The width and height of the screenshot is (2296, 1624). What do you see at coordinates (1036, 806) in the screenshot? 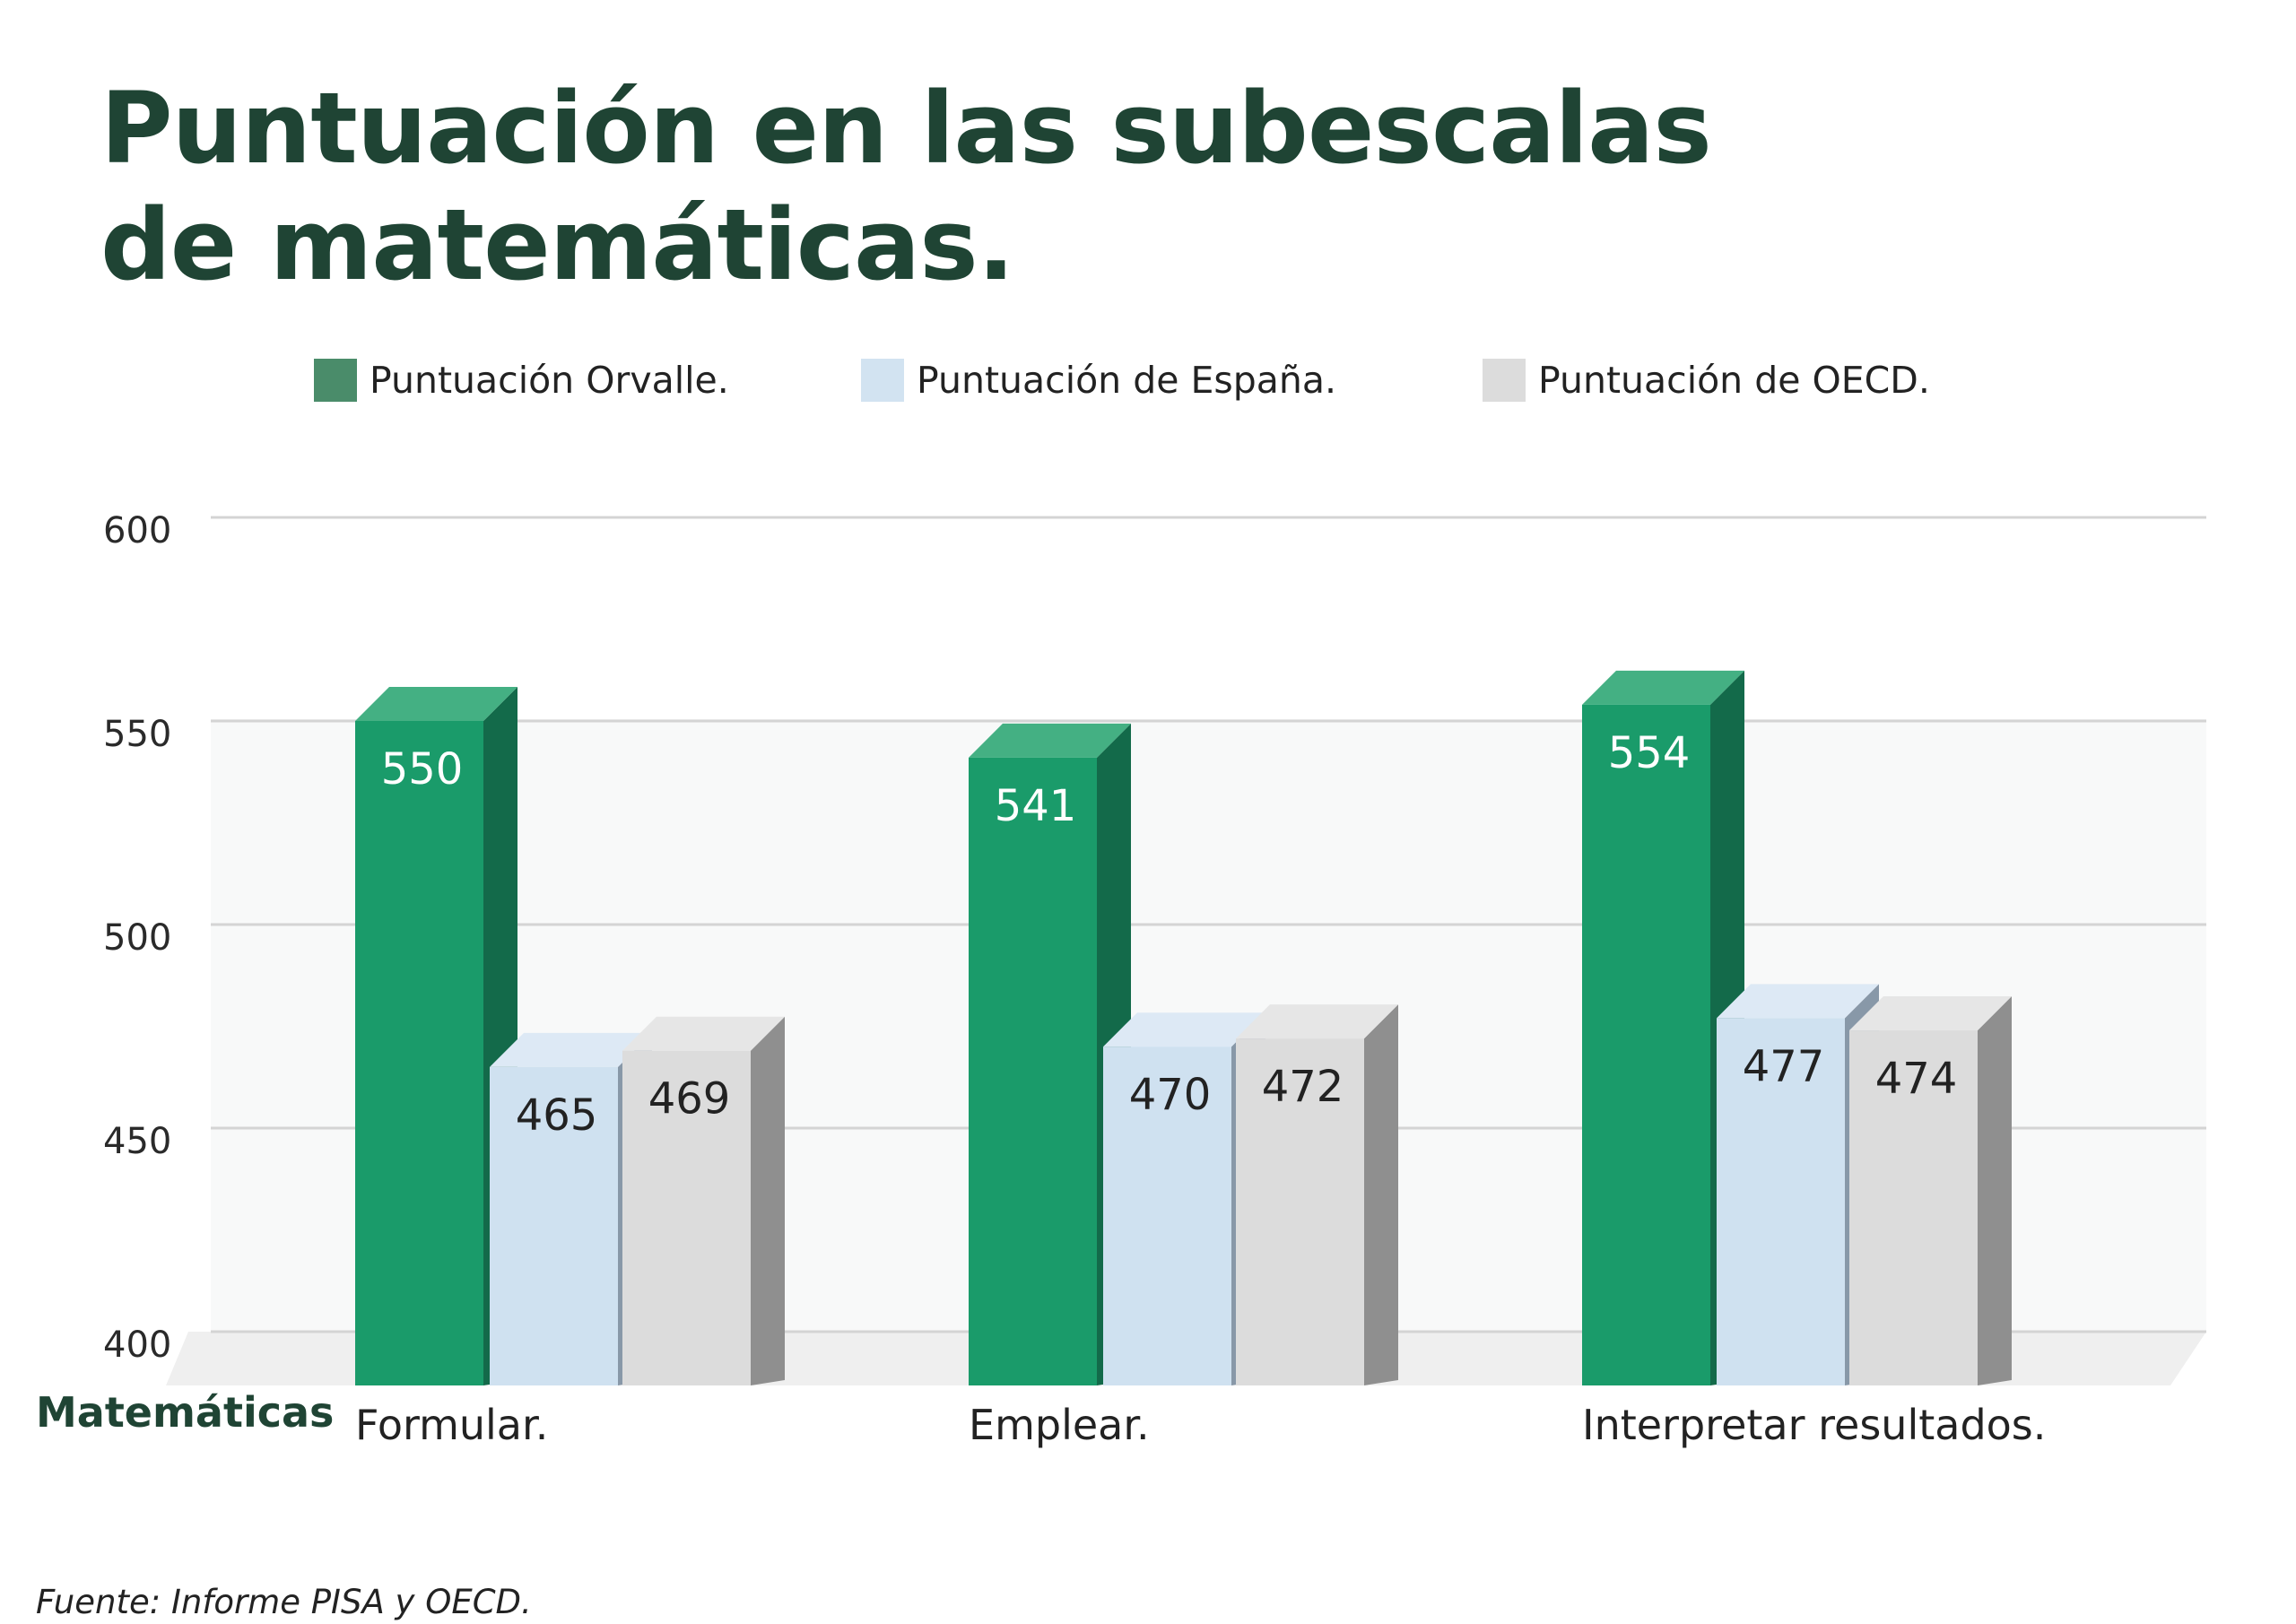
I see `bar-value-label: 541` at bounding box center [1036, 806].